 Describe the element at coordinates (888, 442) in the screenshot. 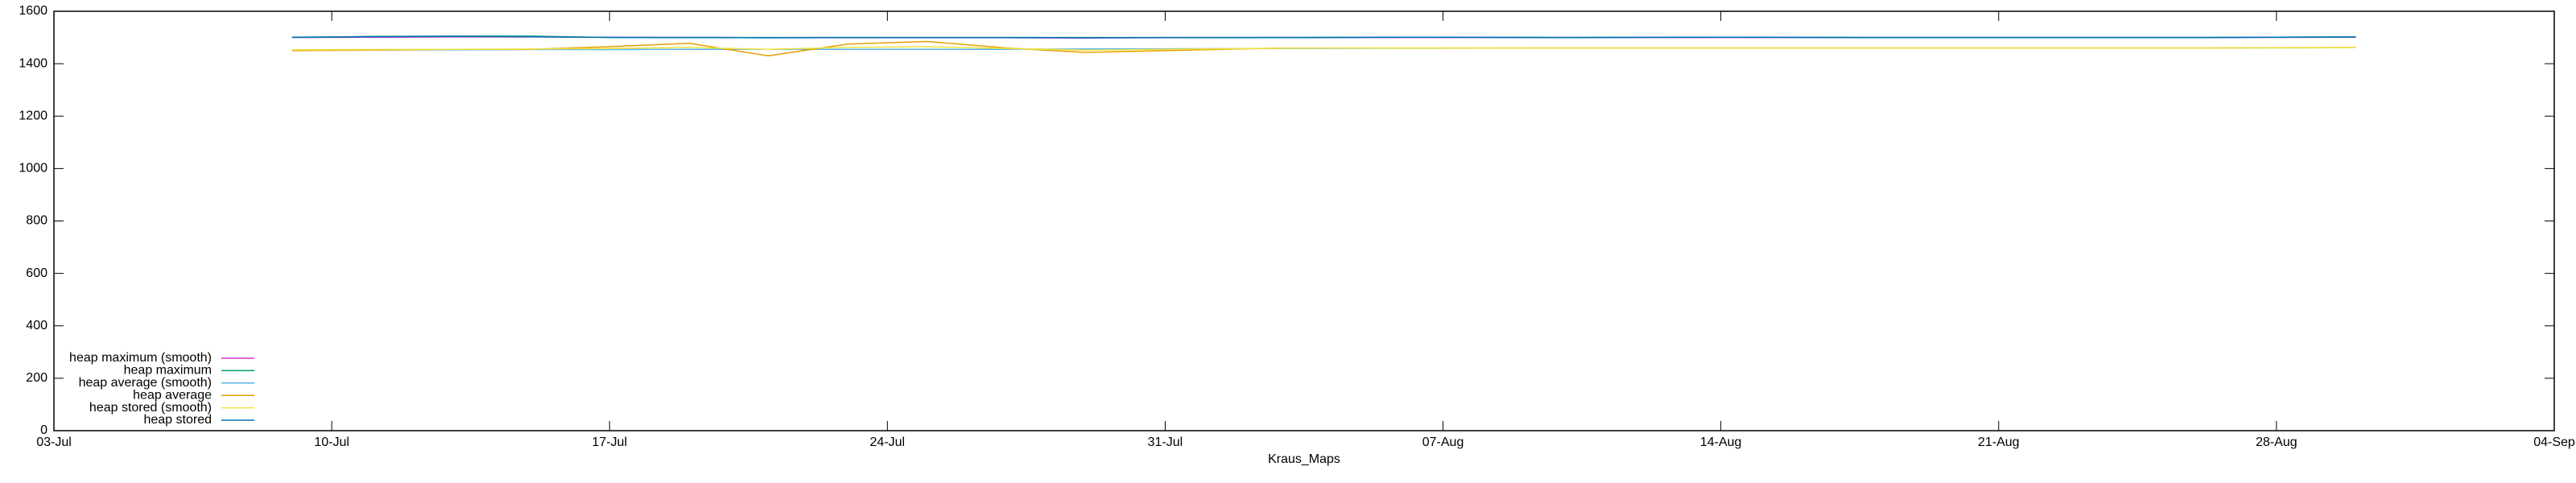

I see `x-tick-label: 24-Jul` at that location.